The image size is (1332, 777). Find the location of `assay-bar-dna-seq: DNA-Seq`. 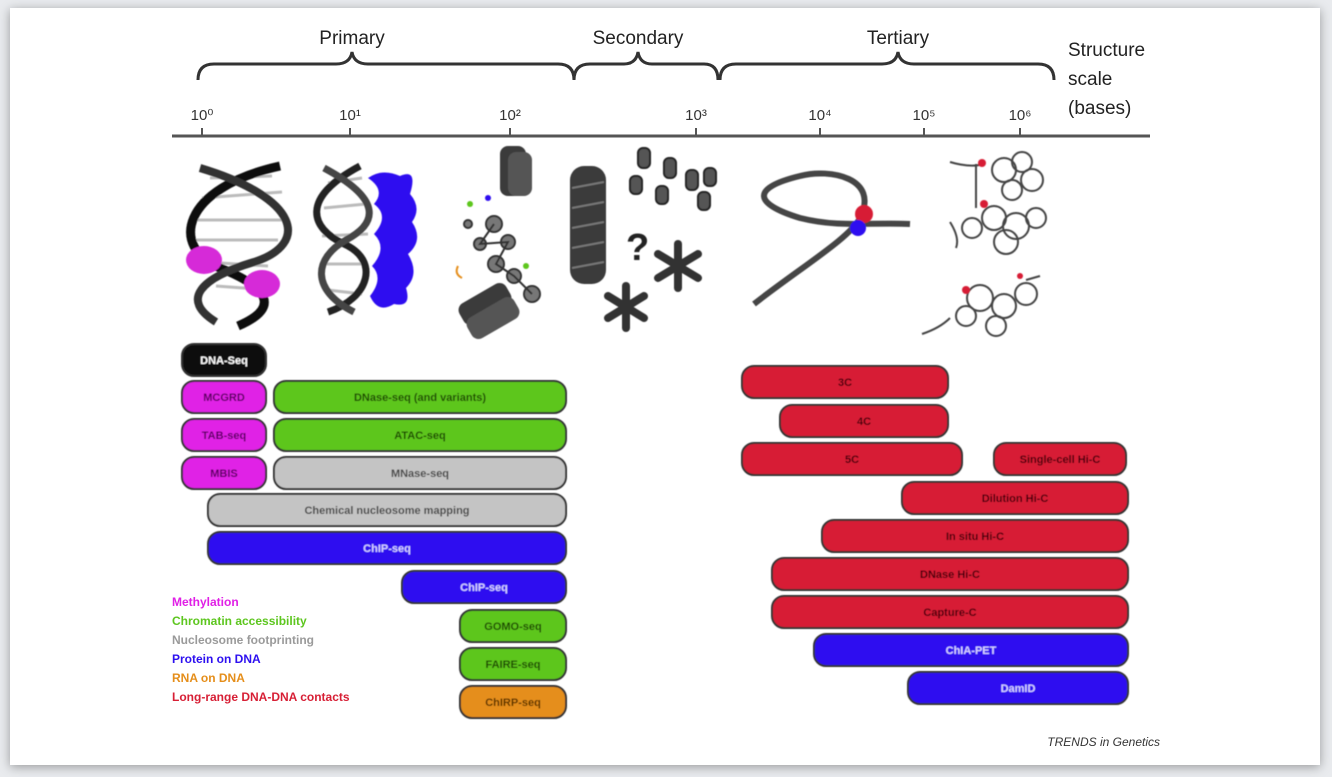

assay-bar-dna-seq: DNA-Seq is located at coordinates (224, 360).